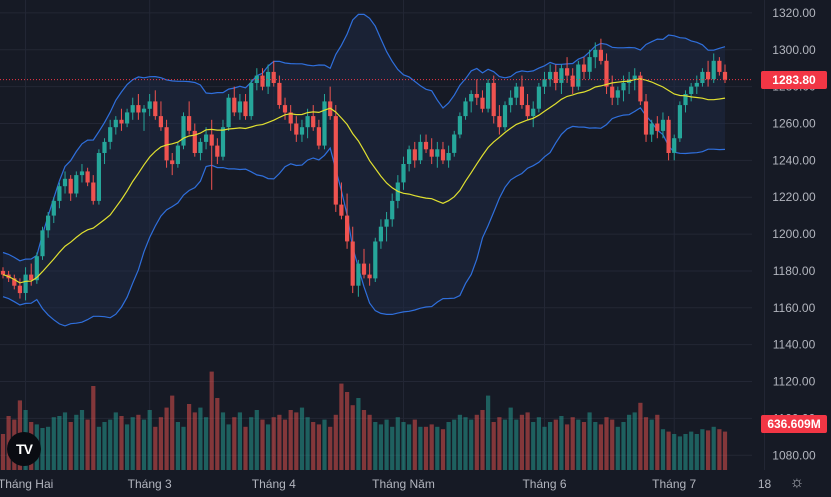  Describe the element at coordinates (150, 484) in the screenshot. I see `time-tick-label: Tháng 3` at that location.